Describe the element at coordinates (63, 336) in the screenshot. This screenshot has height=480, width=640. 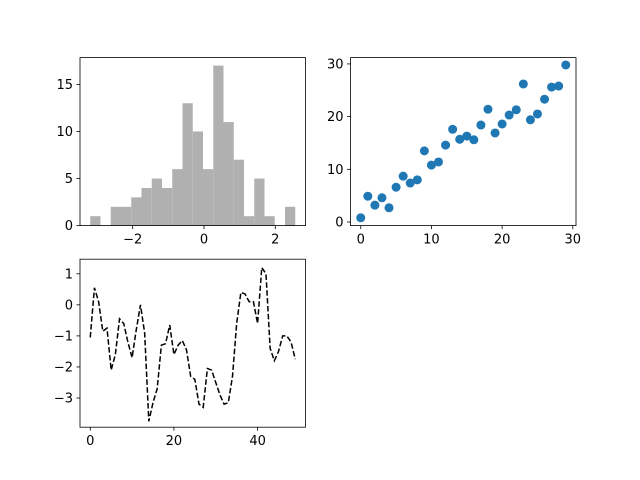
I see `y-tick-label: −1` at that location.